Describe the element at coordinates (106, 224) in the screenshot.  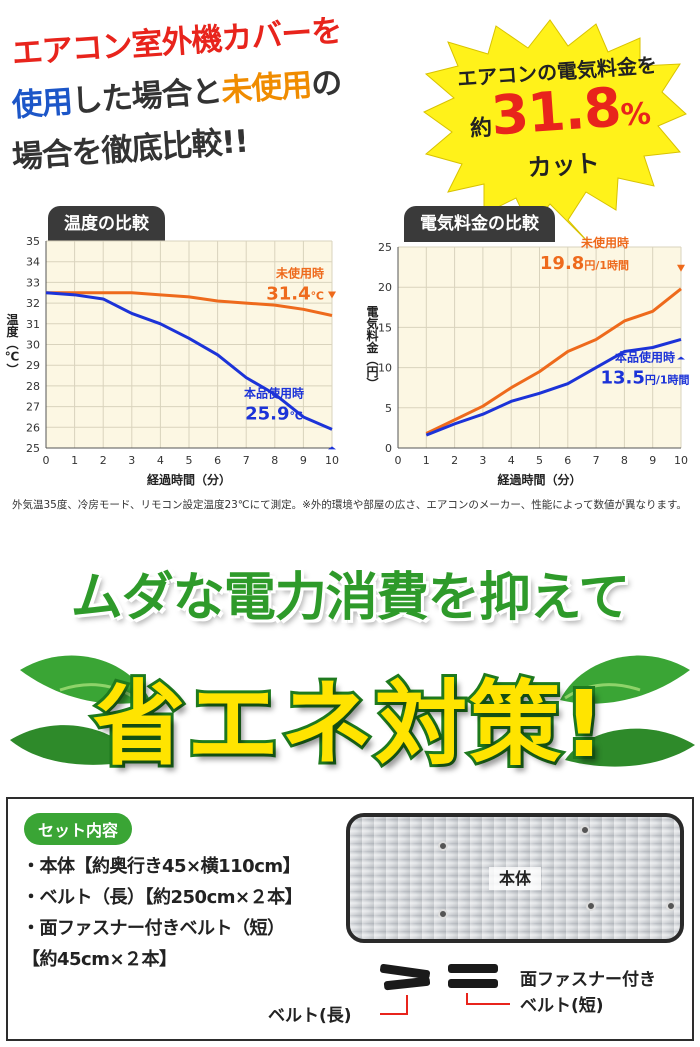
I see `chart-title-temperature: 温度の比較` at that location.